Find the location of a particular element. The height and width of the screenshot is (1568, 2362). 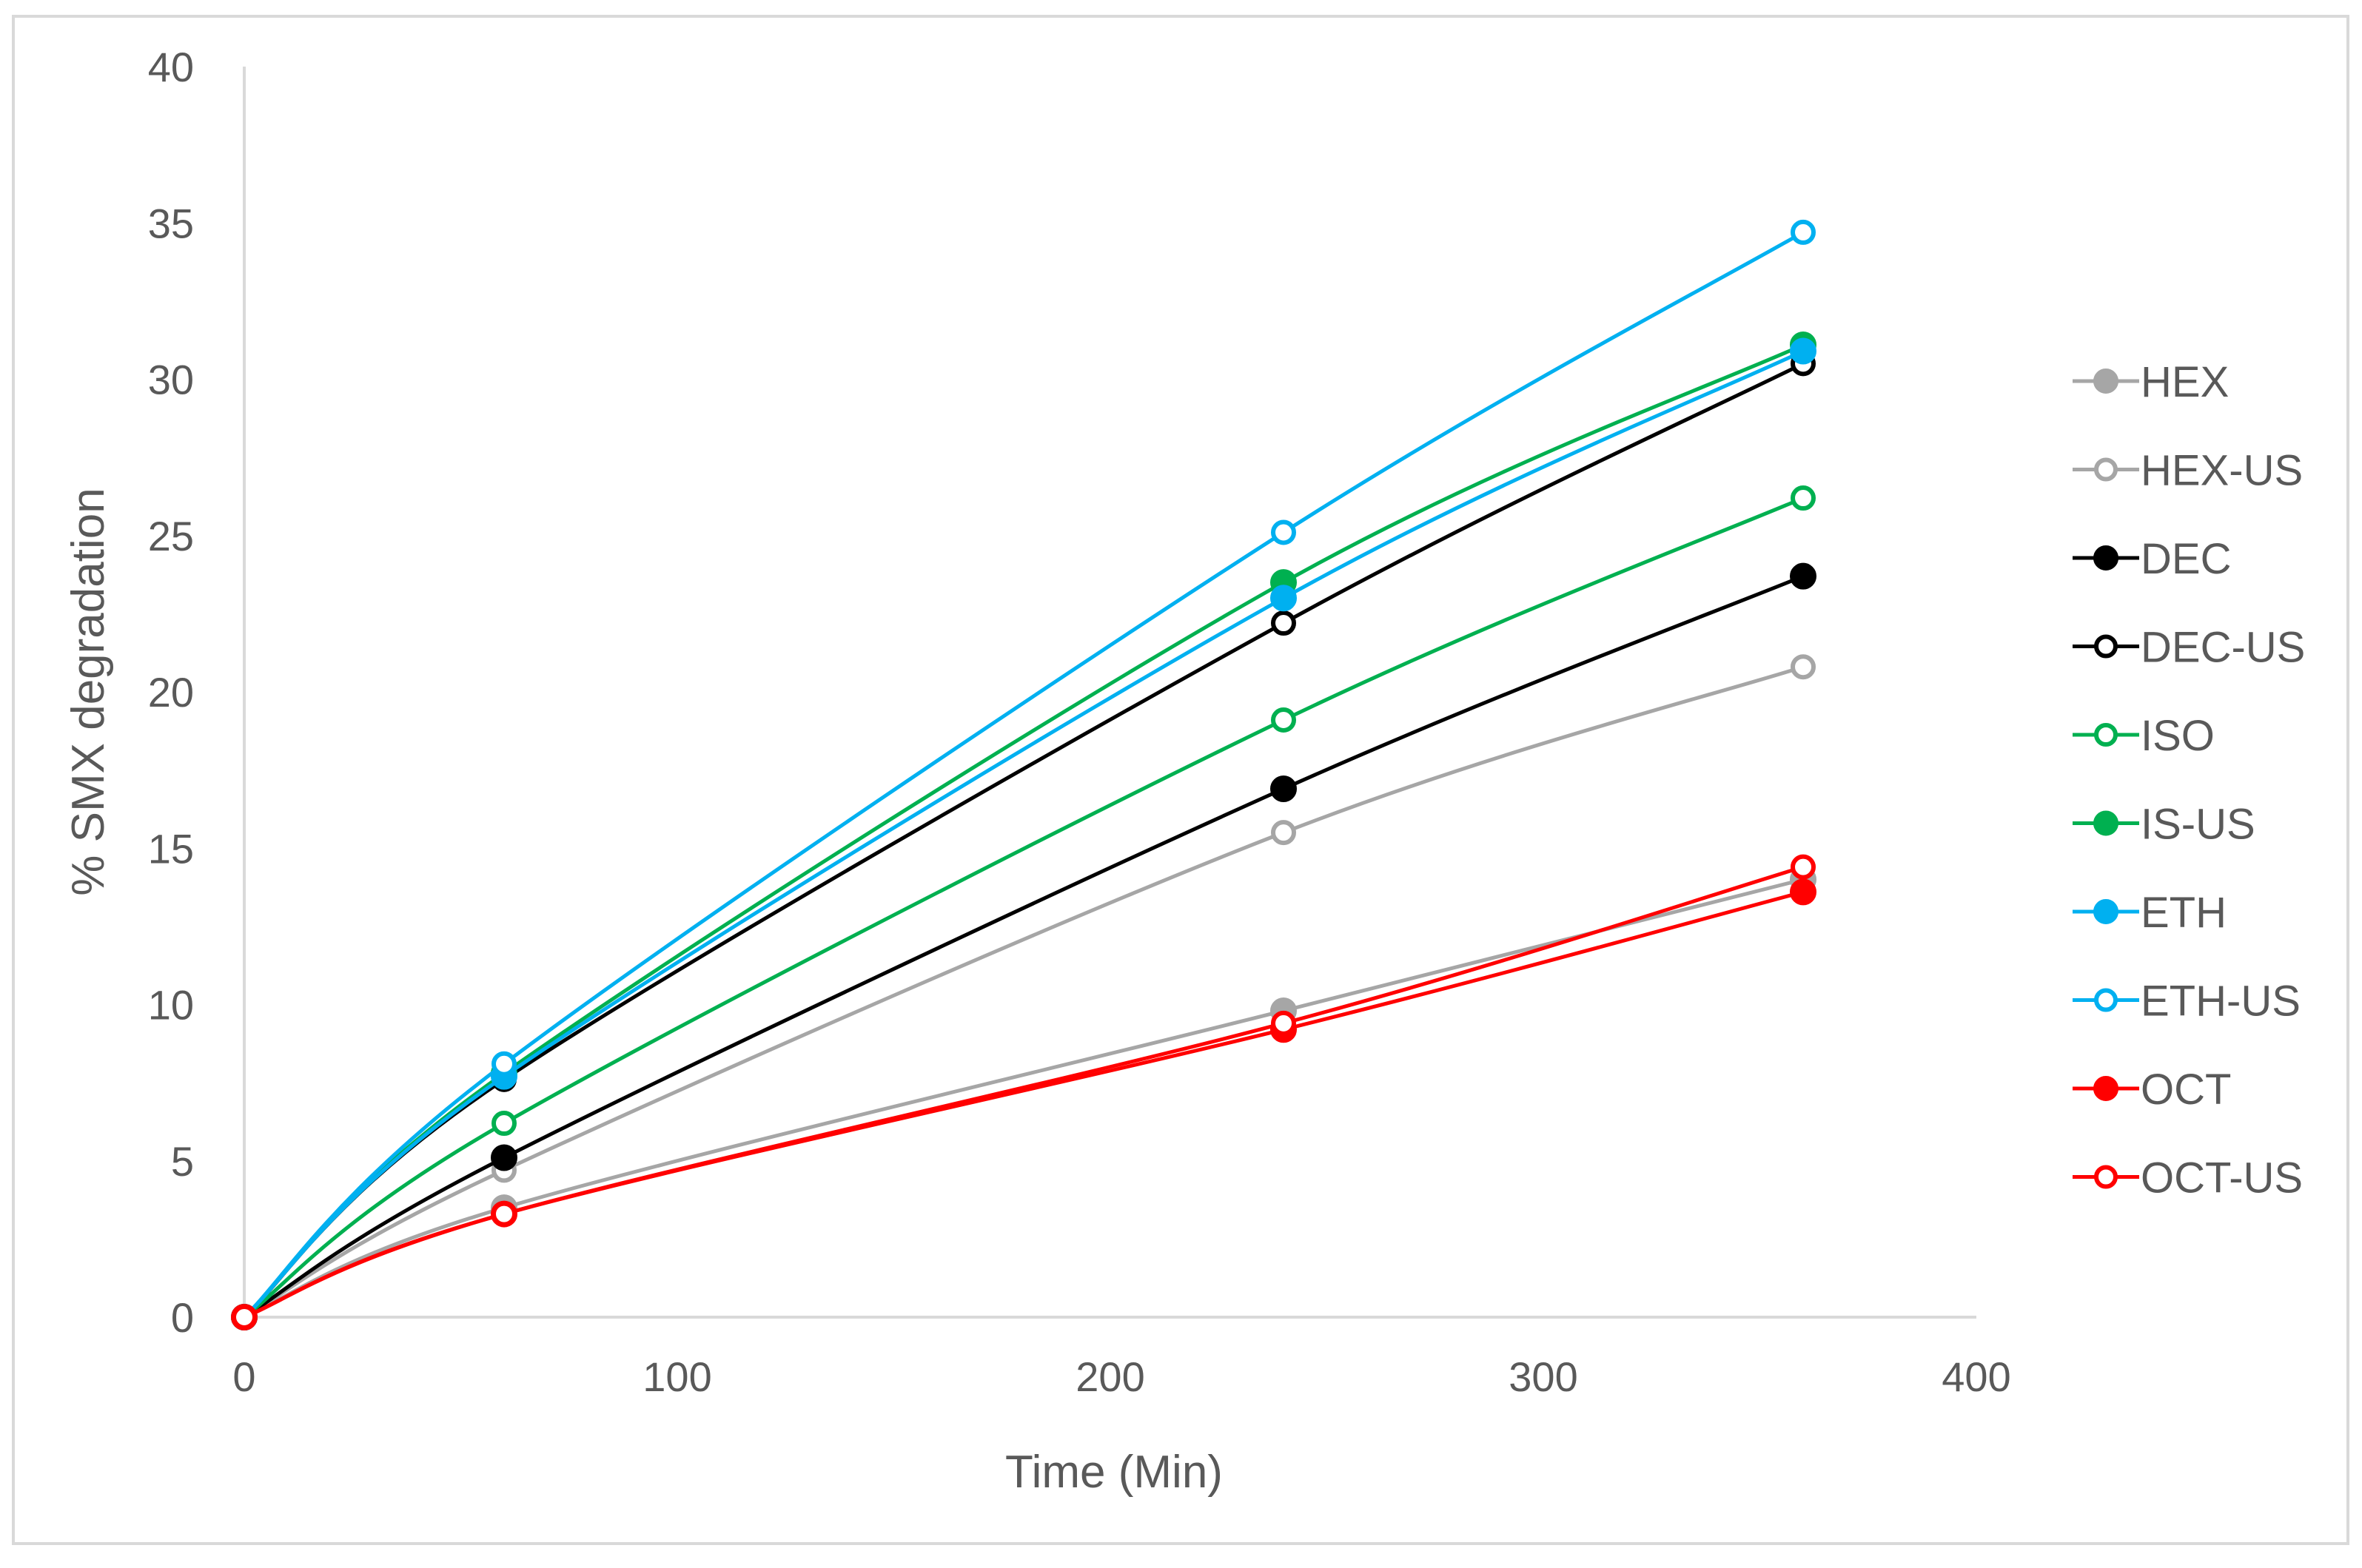

legend-item: DEC-US is located at coordinates (2189, 648).